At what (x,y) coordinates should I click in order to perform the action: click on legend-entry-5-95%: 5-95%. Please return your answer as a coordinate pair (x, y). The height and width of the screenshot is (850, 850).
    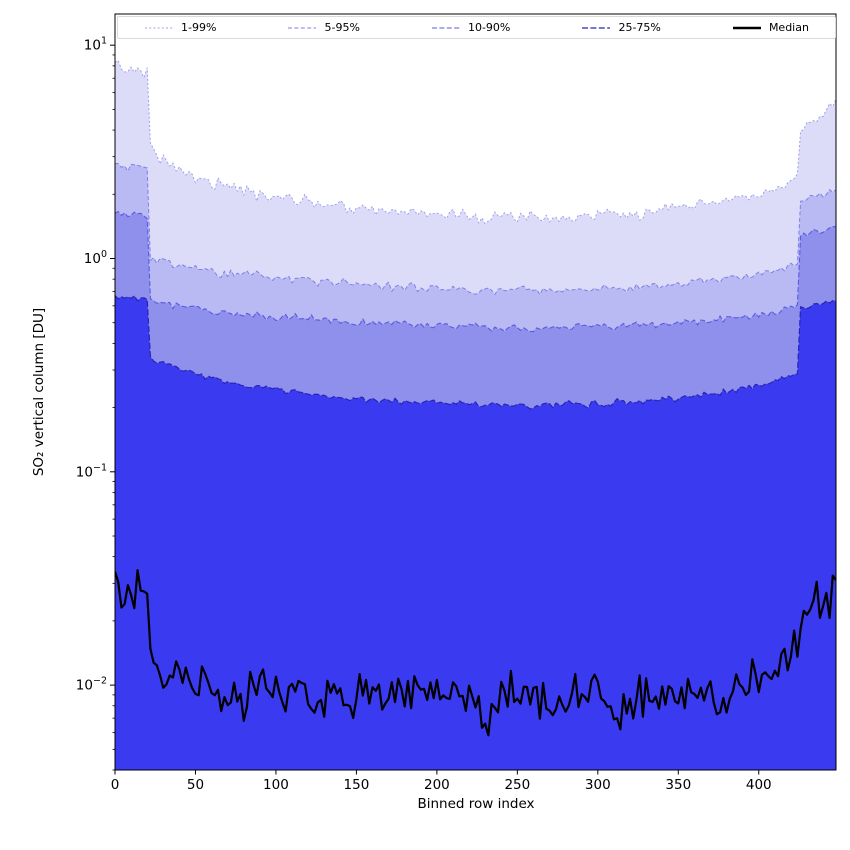
    Looking at the image, I should click on (323, 27).